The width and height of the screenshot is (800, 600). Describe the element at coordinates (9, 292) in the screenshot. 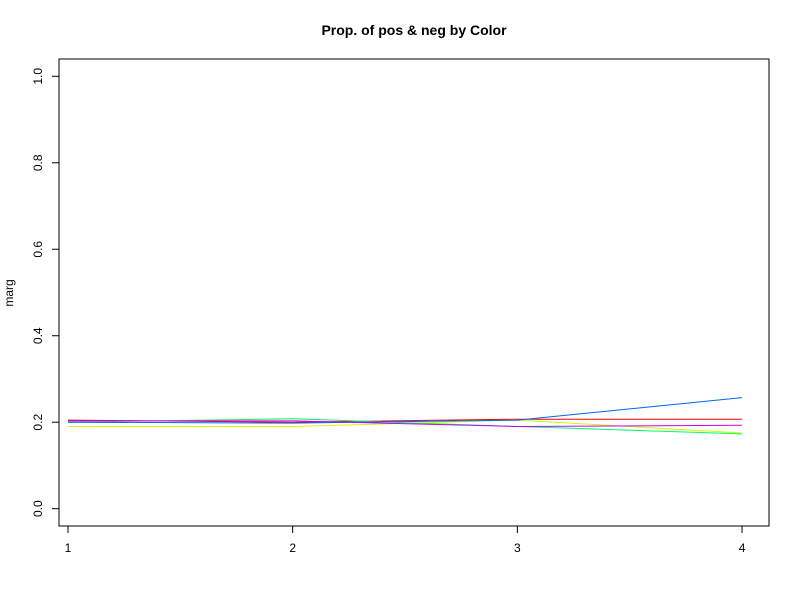

I see `y-axis-label: marg` at that location.